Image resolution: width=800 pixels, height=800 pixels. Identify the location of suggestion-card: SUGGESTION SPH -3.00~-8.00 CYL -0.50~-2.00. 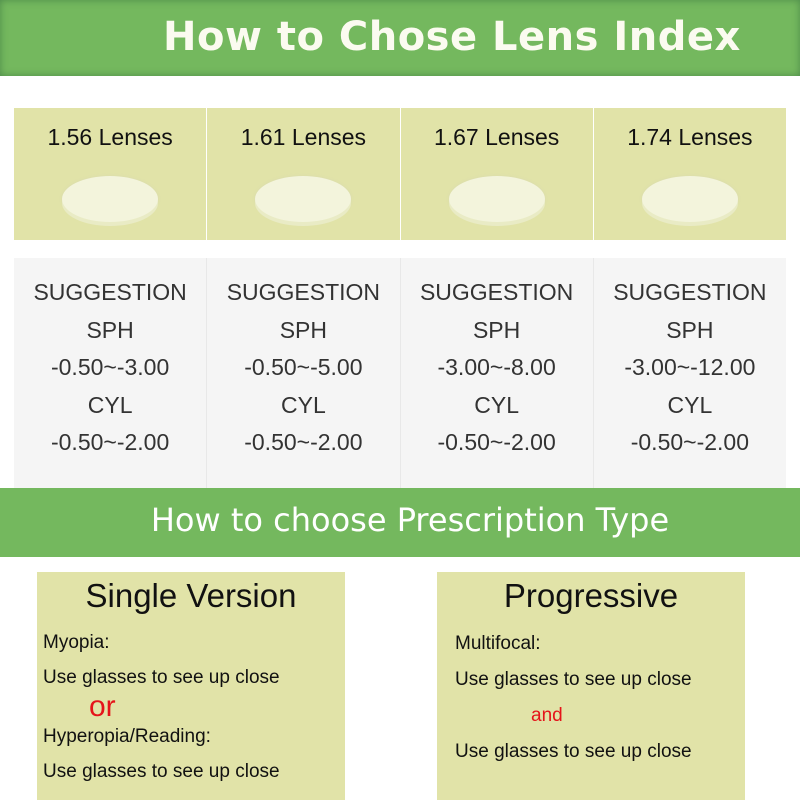
(496, 373).